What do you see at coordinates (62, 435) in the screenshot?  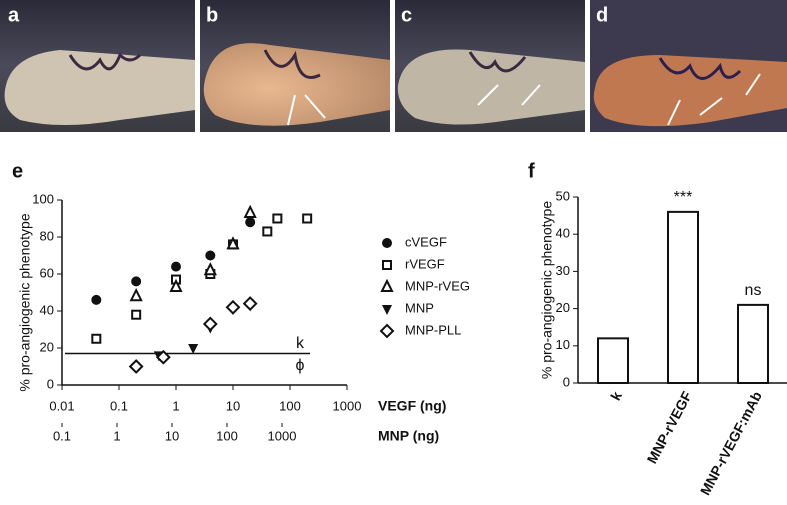 I see `x2-tick-label: 0.1` at bounding box center [62, 435].